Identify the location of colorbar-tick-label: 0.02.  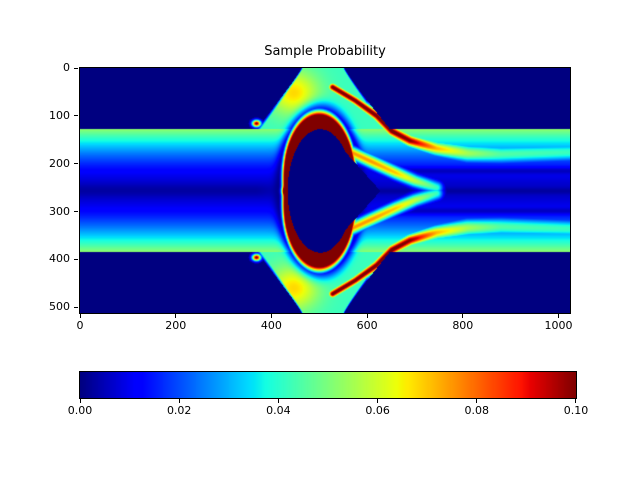
(179, 410).